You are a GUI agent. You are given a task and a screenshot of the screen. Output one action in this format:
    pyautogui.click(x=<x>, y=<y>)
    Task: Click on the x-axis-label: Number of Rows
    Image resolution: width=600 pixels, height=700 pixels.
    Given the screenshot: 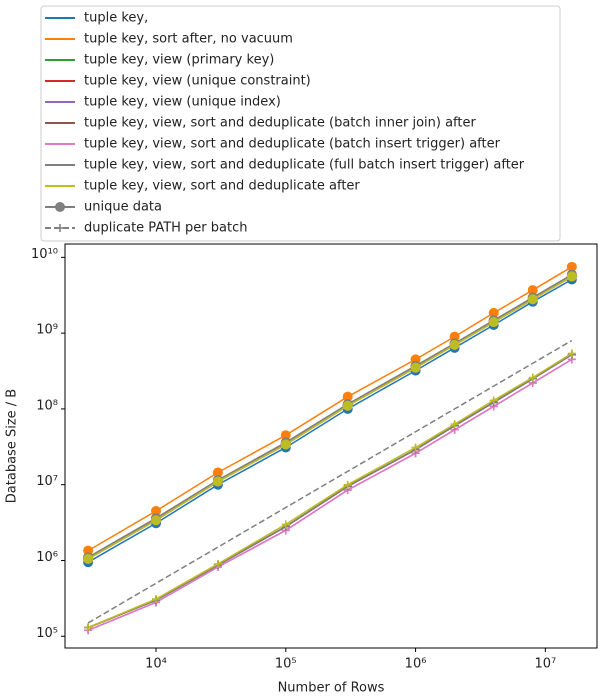 What is the action you would take?
    pyautogui.click(x=331, y=688)
    